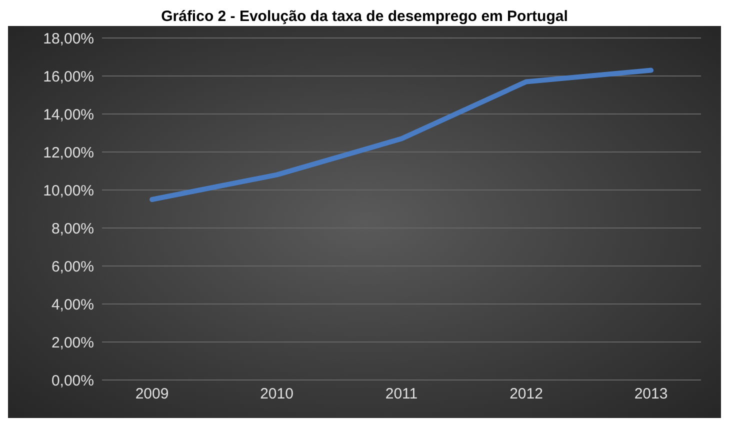 The height and width of the screenshot is (427, 729). Describe the element at coordinates (68, 77) in the screenshot. I see `y-tick-label: 16,00%` at that location.